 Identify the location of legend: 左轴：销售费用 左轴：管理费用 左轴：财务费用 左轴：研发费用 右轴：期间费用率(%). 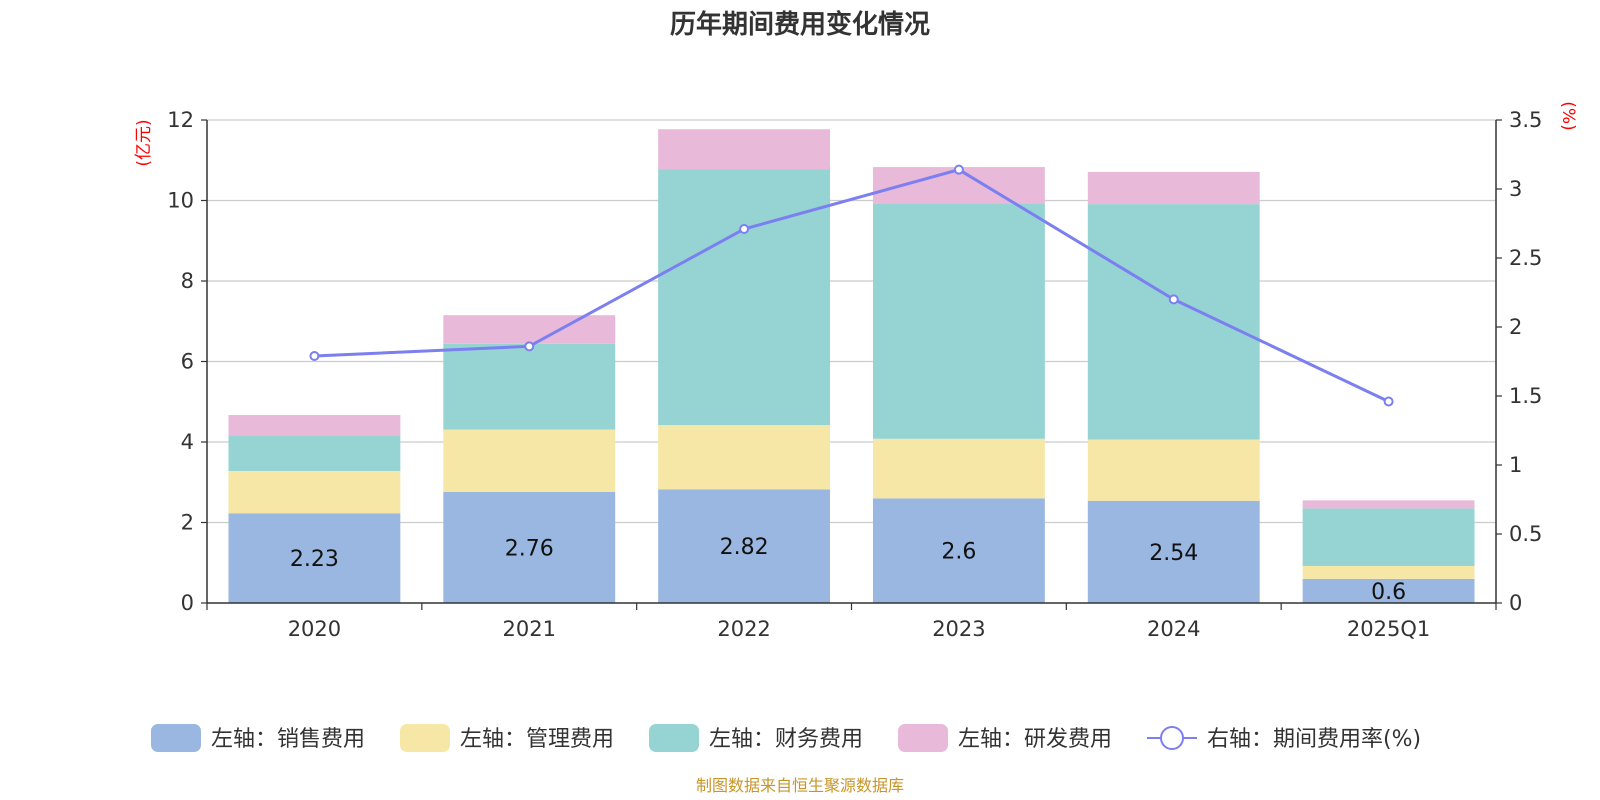
(786, 738).